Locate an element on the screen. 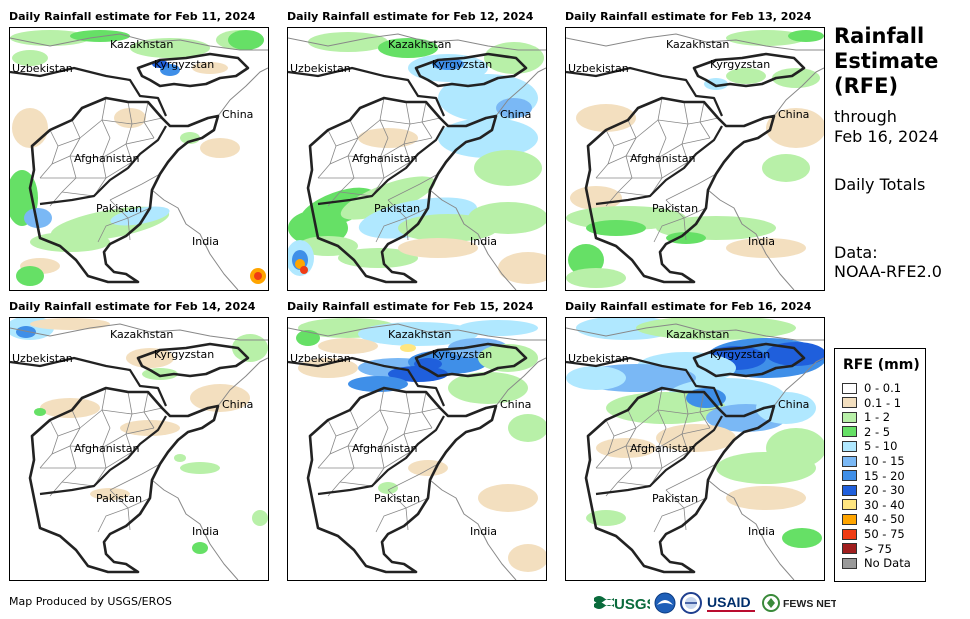 Image resolution: width=970 pixels, height=619 pixels. afghanistan-pakistan-border is located at coordinates (402, 480).